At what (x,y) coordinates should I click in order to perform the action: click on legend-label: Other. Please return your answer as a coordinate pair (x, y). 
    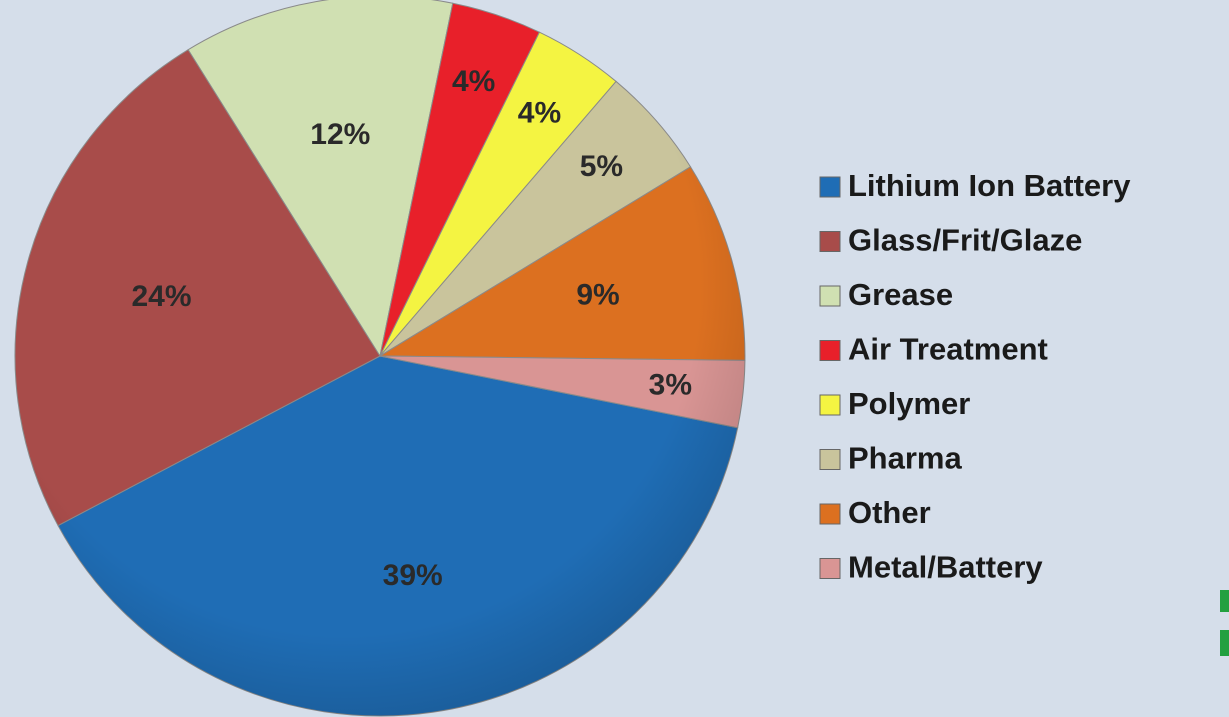
    Looking at the image, I should click on (889, 512).